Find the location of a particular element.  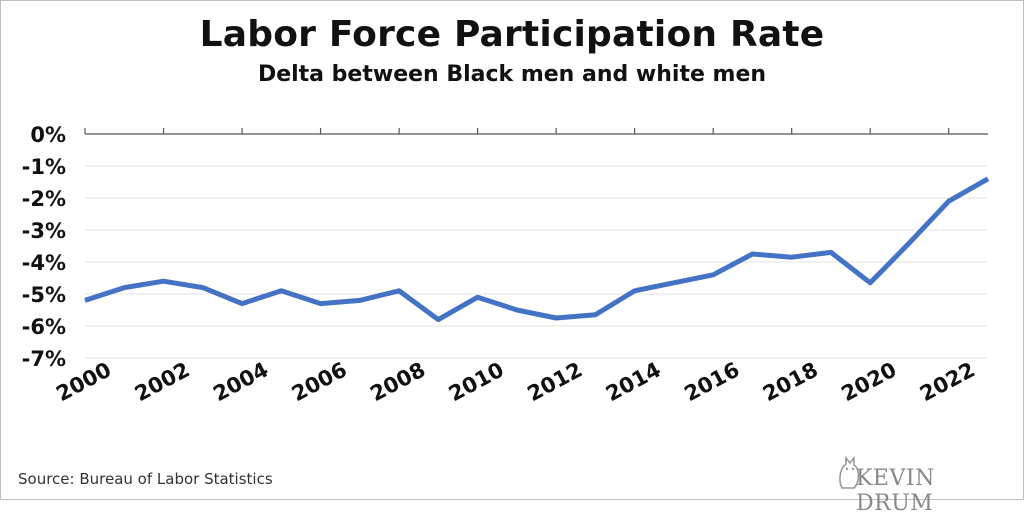

x-tick-label: 2020 is located at coordinates (868, 382).